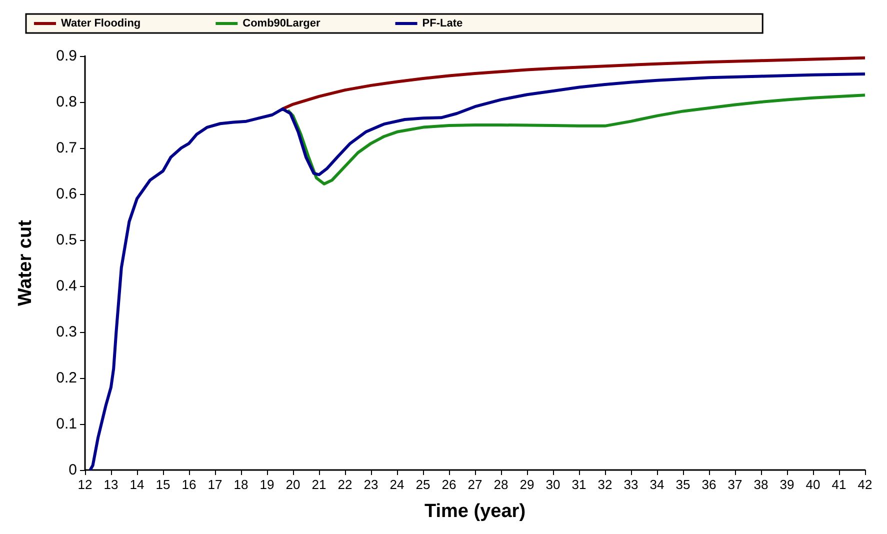  Describe the element at coordinates (66, 332) in the screenshot. I see `y-tick-label: 0.3` at that location.